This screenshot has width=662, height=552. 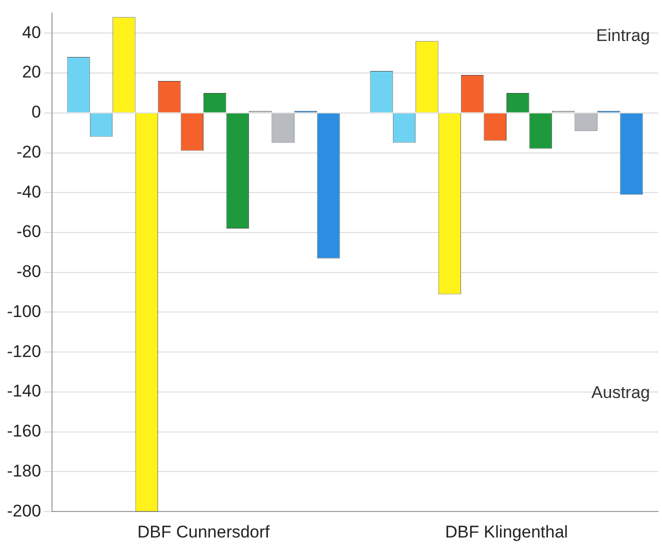 What do you see at coordinates (37, 112) in the screenshot?
I see `y-tick-label: 0` at bounding box center [37, 112].